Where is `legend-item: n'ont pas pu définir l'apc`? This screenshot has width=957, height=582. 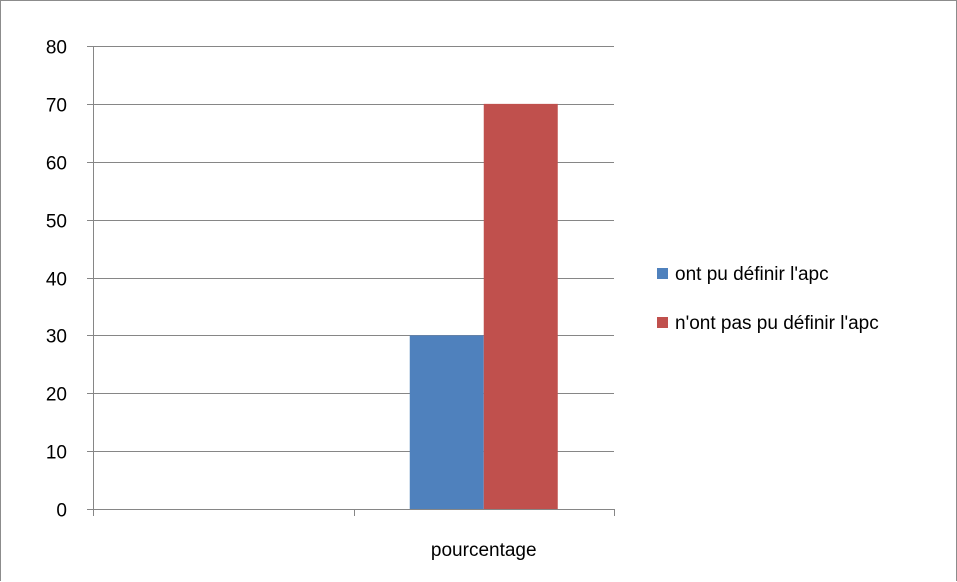
legend-item: n'ont pas pu définir l'apc is located at coordinates (768, 323).